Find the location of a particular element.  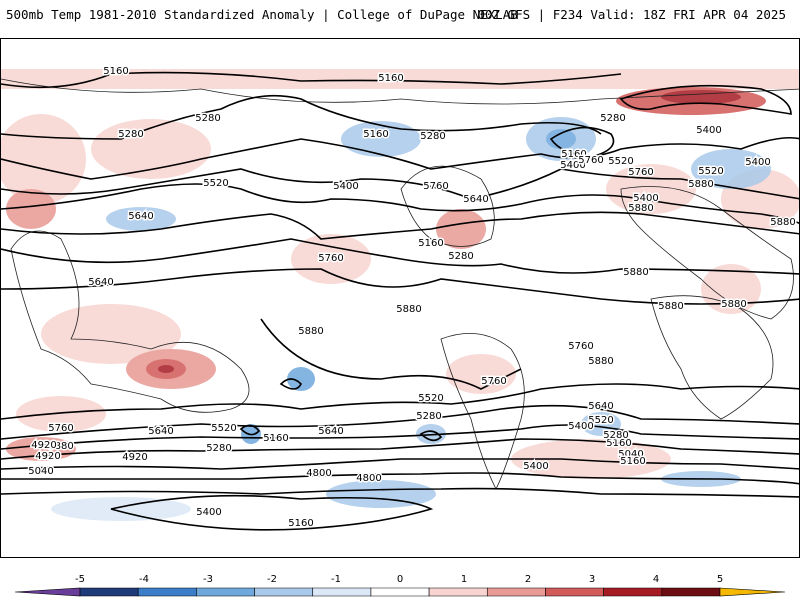

legend-color-bar is located at coordinates (400, 592).